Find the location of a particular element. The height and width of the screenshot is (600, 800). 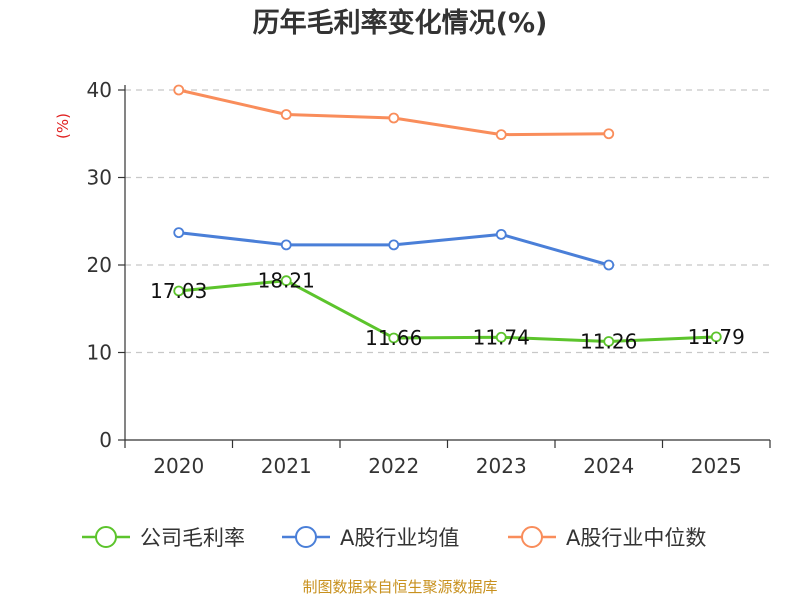

point-0-2022 is located at coordinates (394, 338).